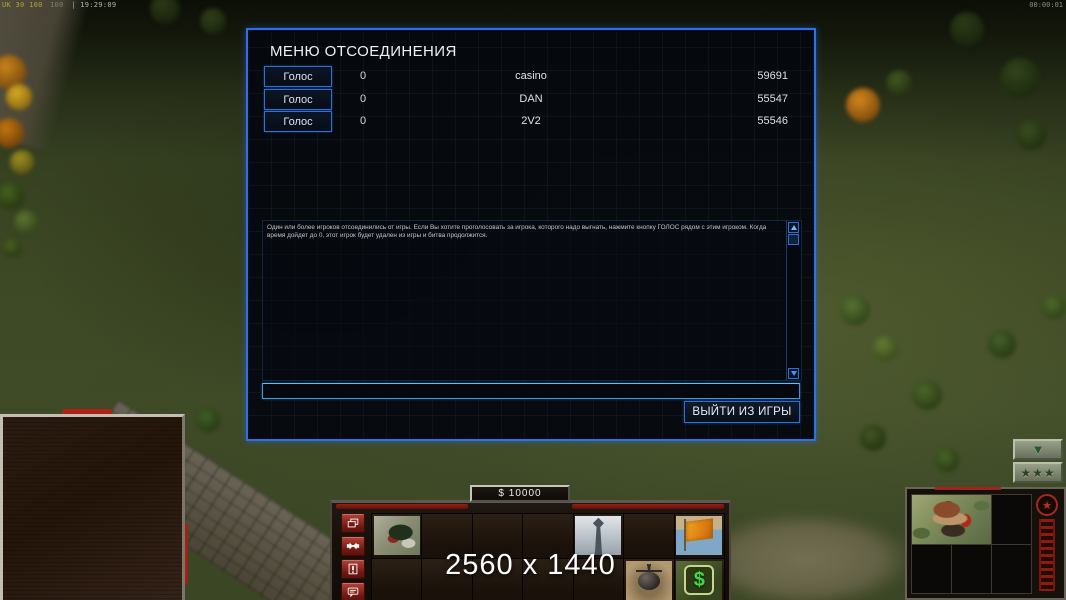 The height and width of the screenshot is (600, 1066). I want to click on flag-icon, so click(699, 536).